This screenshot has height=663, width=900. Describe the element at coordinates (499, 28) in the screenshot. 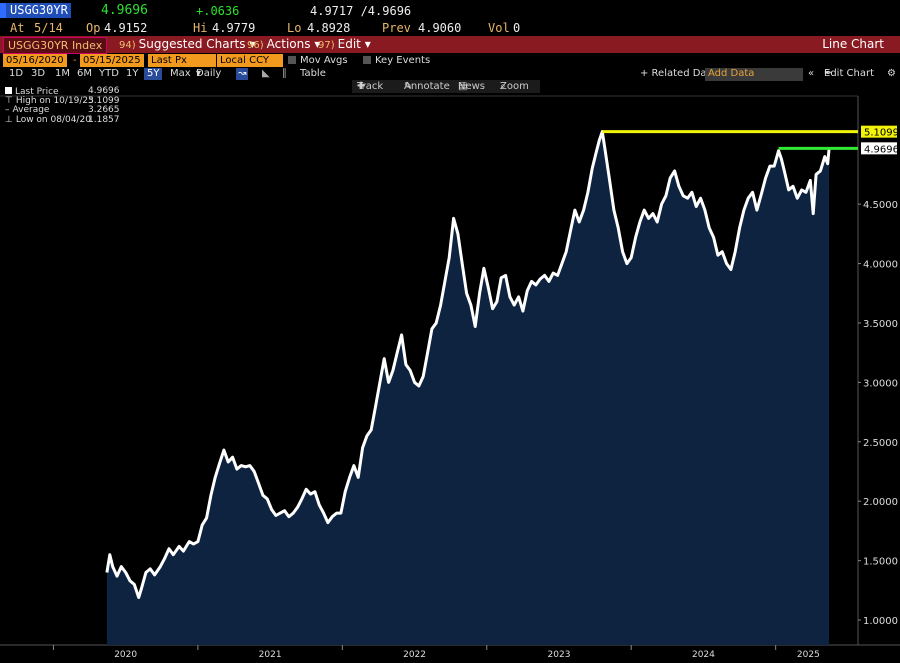

I see `volume-label: Vol` at that location.